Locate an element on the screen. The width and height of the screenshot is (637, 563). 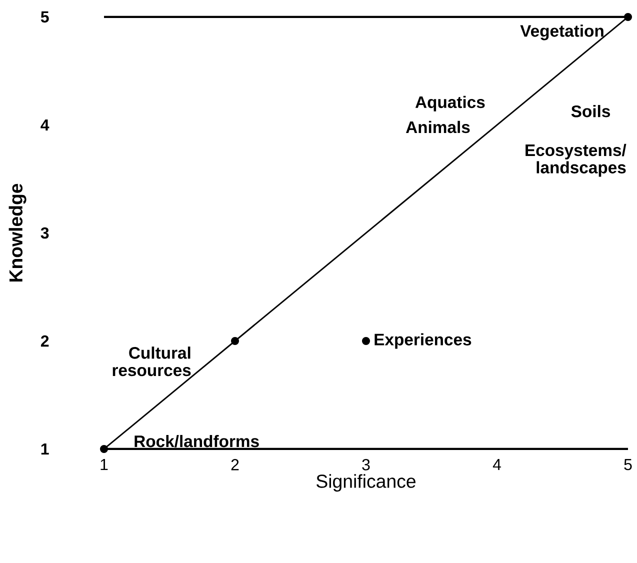
annotation: Aquatics is located at coordinates (450, 104).